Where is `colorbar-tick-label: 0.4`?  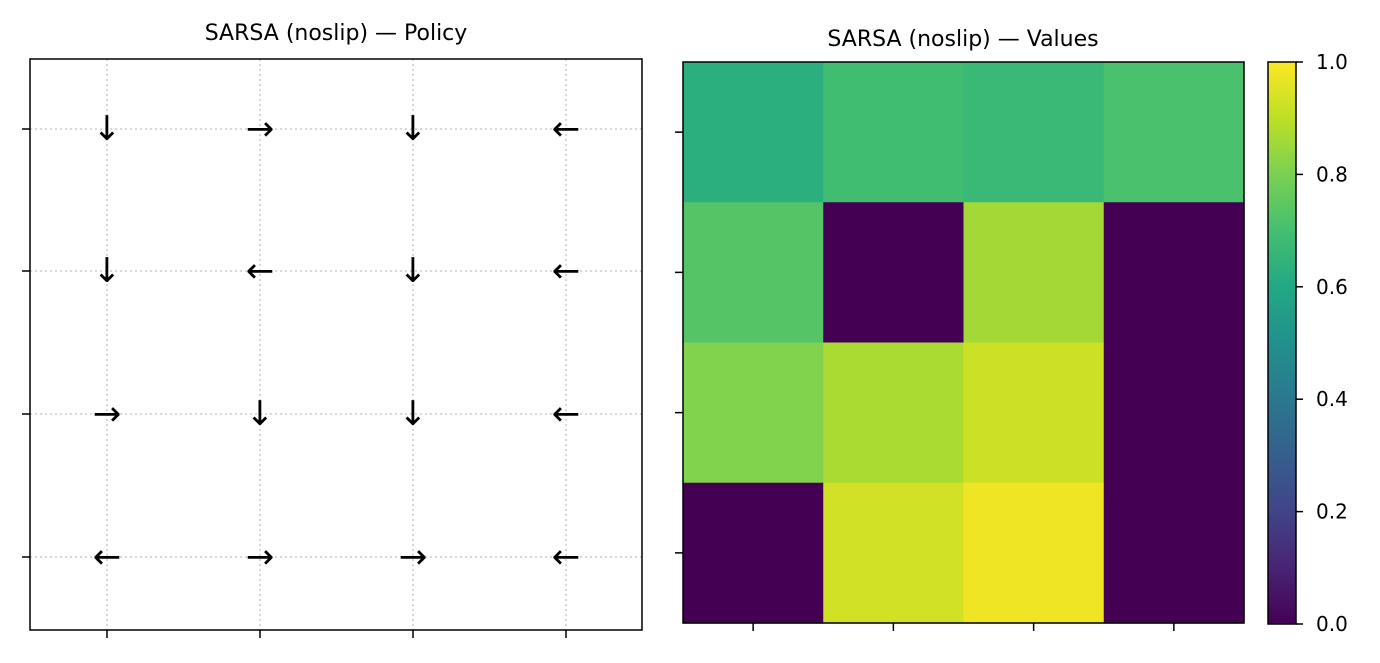
colorbar-tick-label: 0.4 is located at coordinates (1332, 399).